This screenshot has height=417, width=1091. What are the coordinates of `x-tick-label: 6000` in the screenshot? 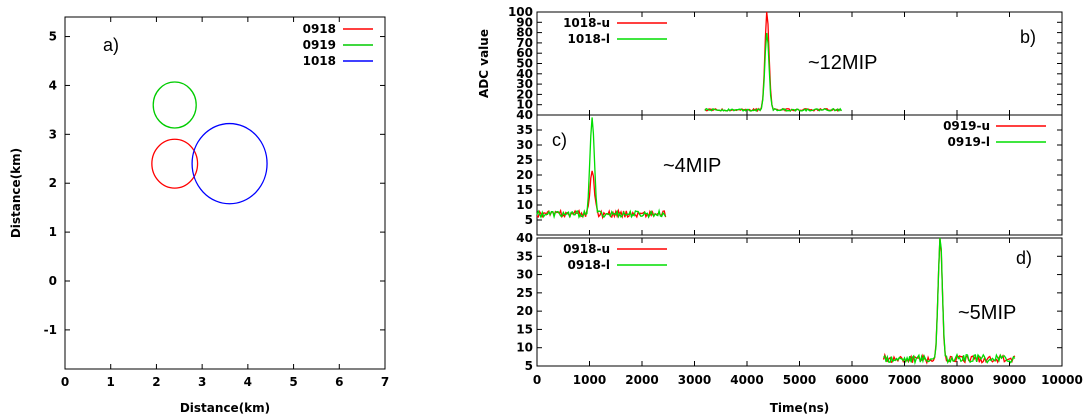 It's located at (851, 380).